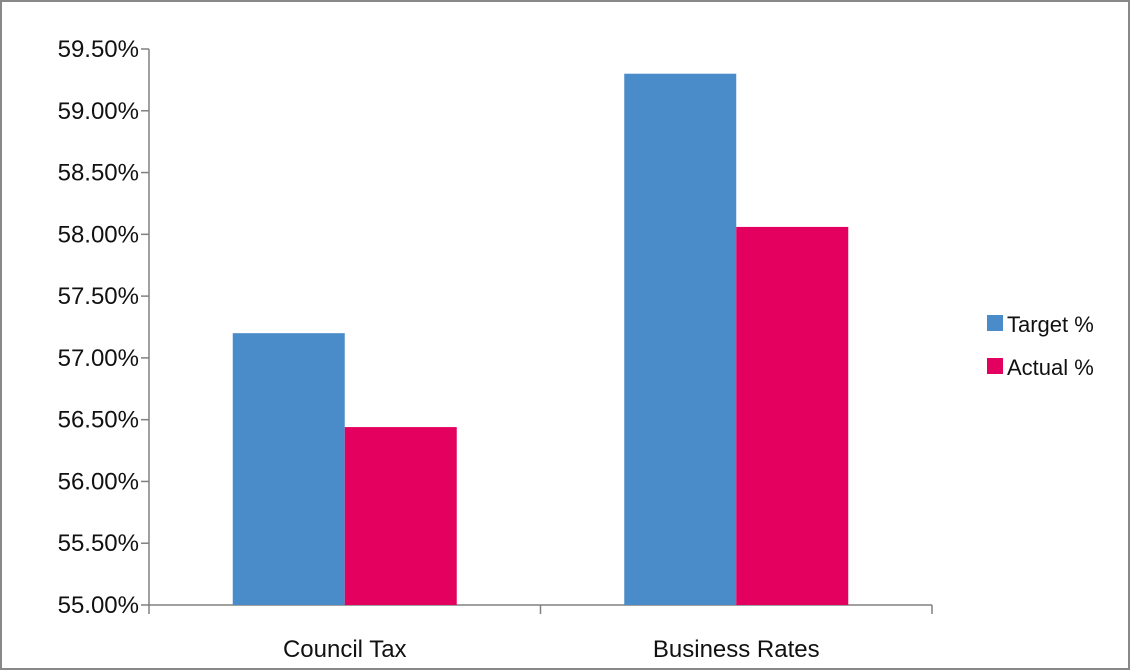 This screenshot has height=670, width=1130. I want to click on y-tick-label: 55.00%, so click(98, 605).